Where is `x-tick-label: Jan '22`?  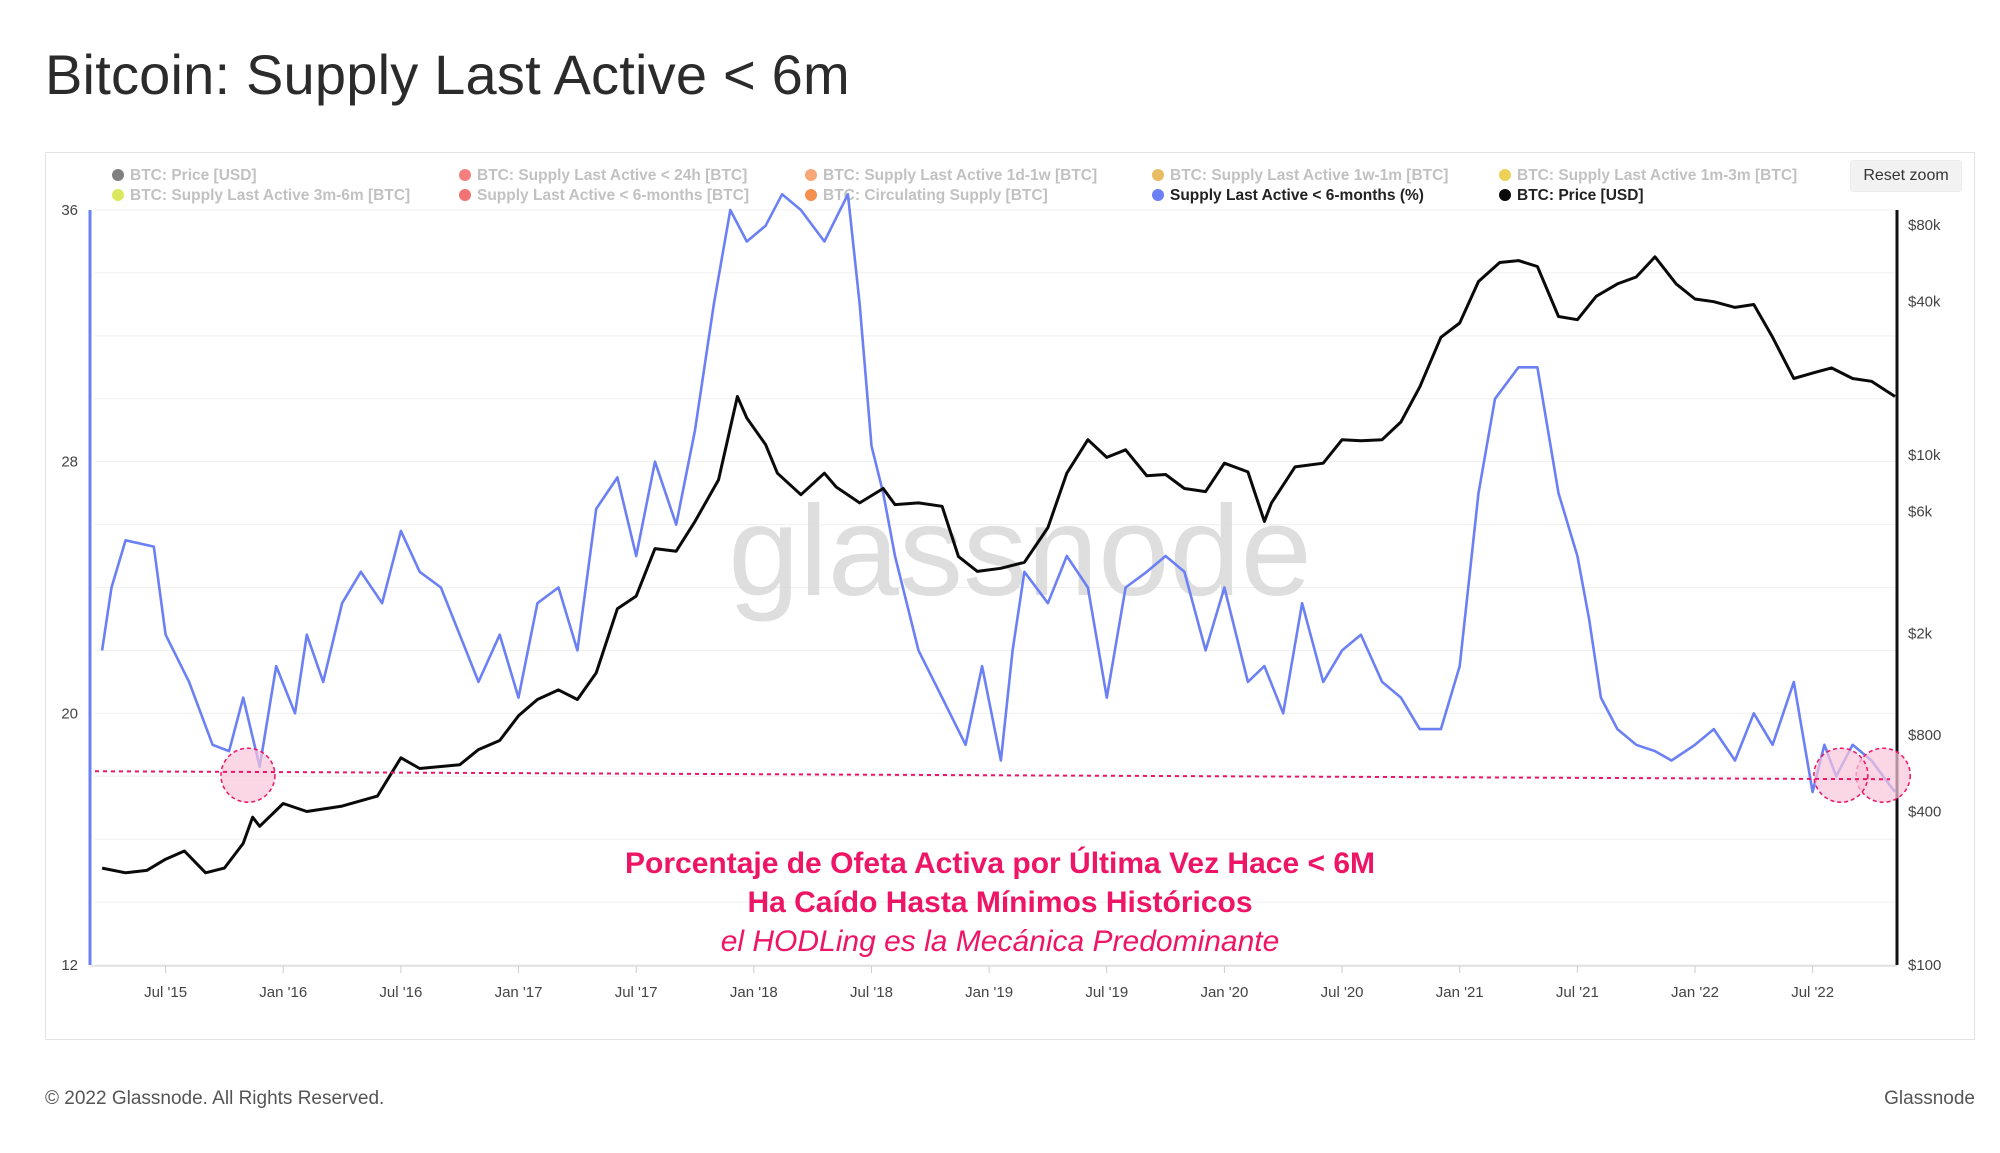 x-tick-label: Jan '22 is located at coordinates (1695, 992).